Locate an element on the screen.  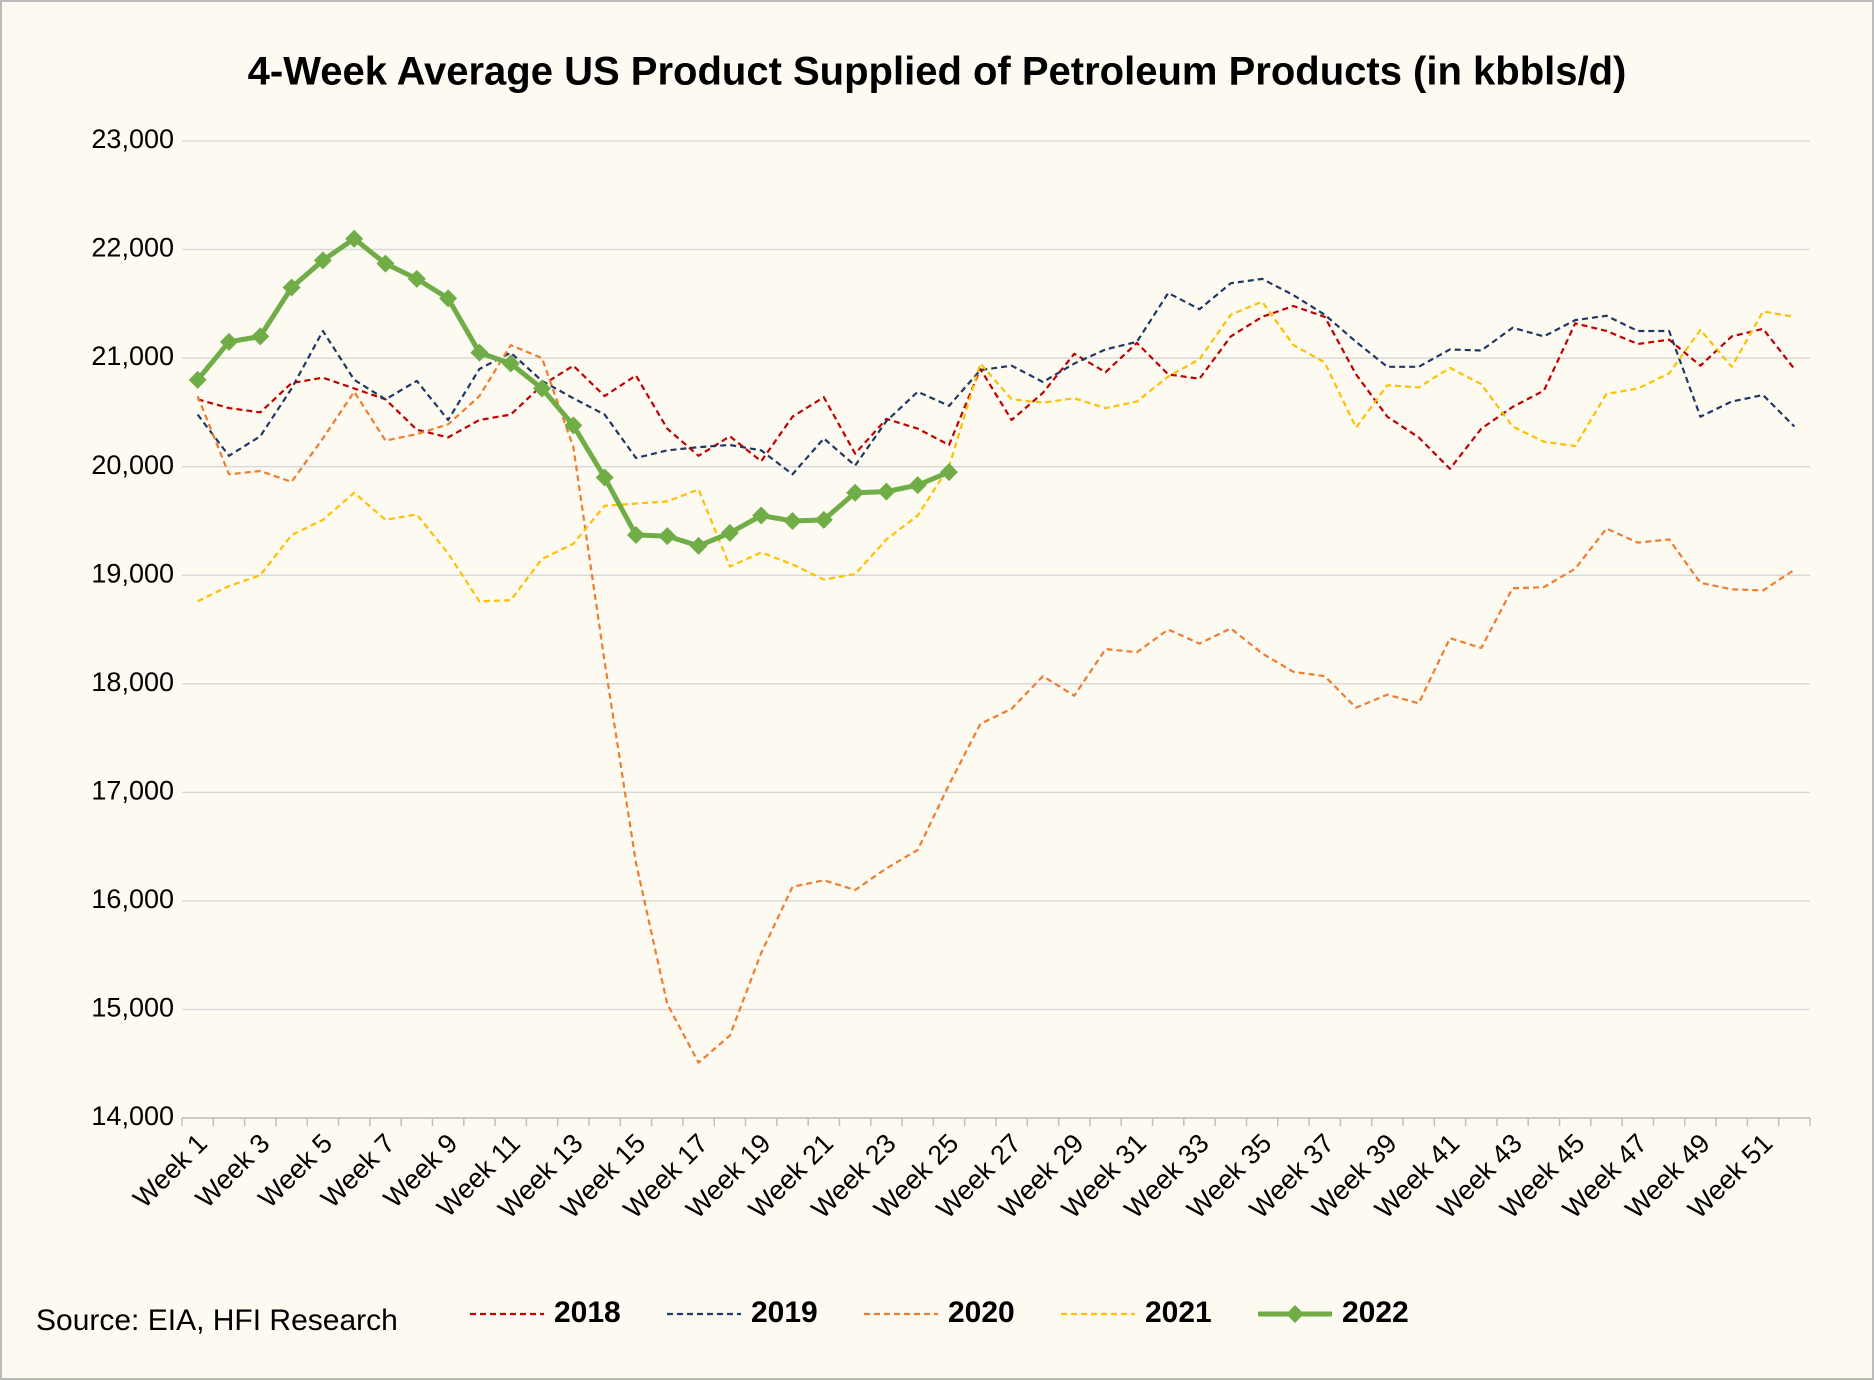
legend-label: 2018 is located at coordinates (587, 1312).